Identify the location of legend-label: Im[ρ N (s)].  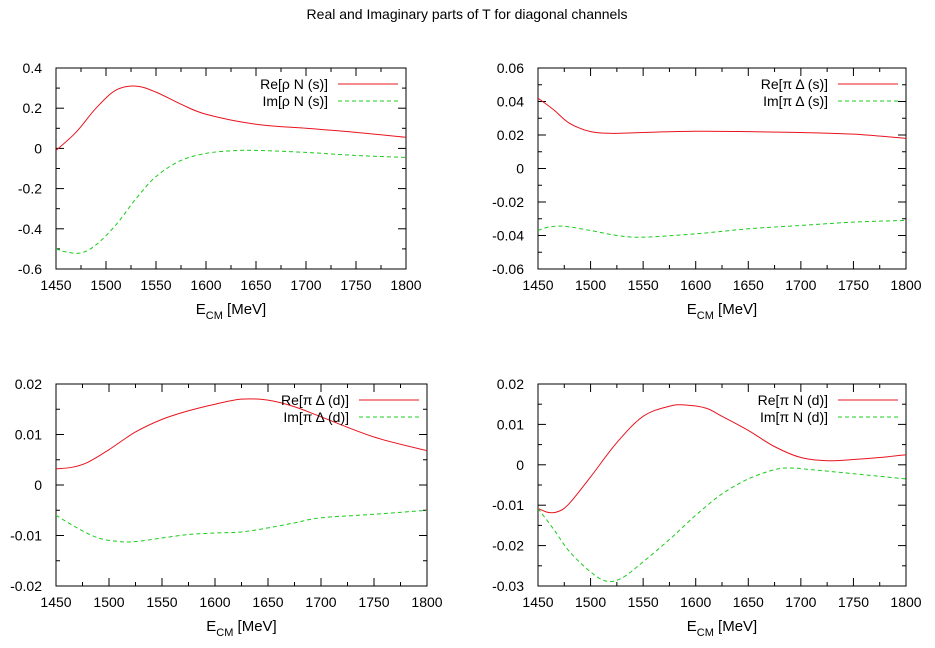
(295, 101).